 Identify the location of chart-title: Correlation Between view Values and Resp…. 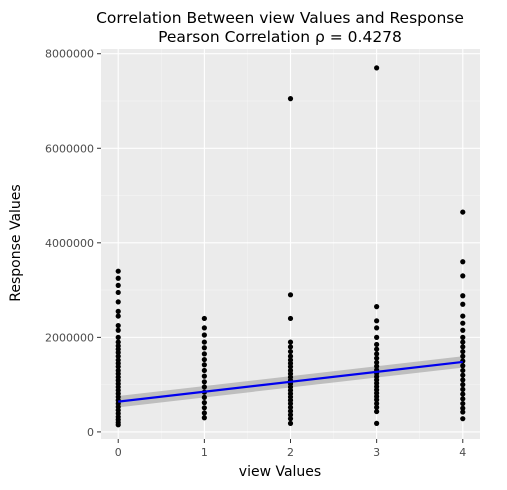
(280, 18).